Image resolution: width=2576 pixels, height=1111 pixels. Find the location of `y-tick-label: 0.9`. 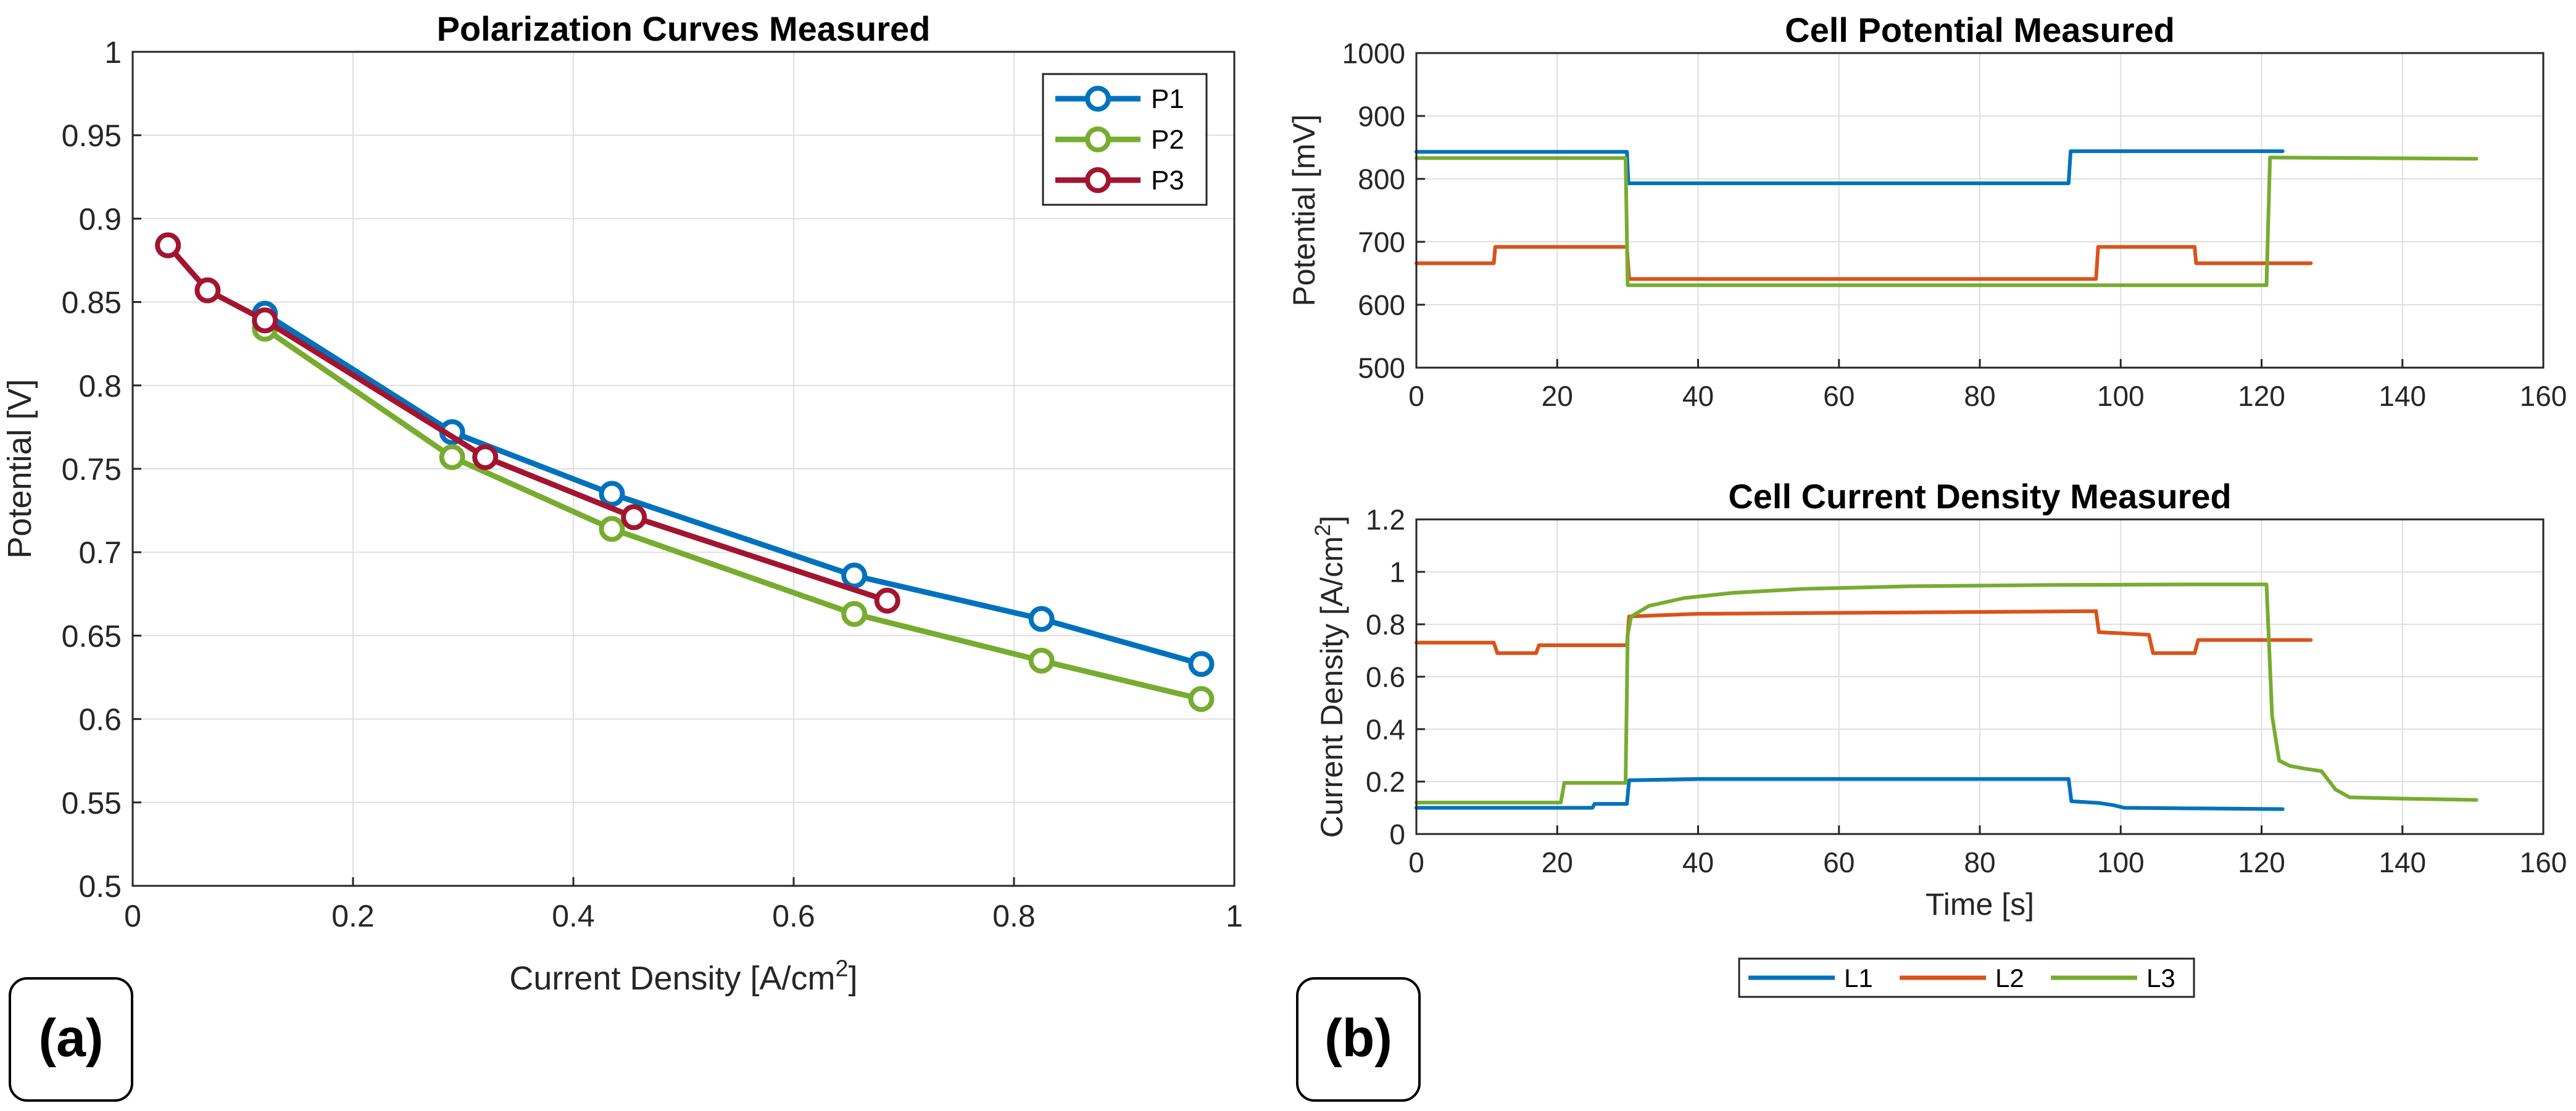

y-tick-label: 0.9 is located at coordinates (100, 219).